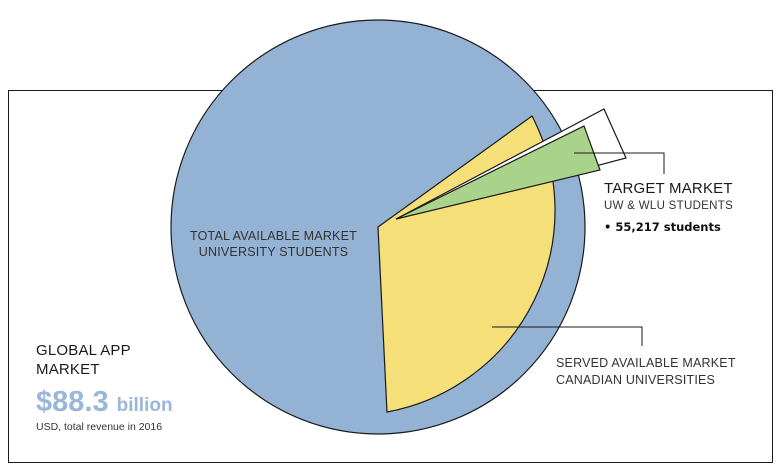  I want to click on global-market-note: USD, total revenue in 2016, so click(99, 427).